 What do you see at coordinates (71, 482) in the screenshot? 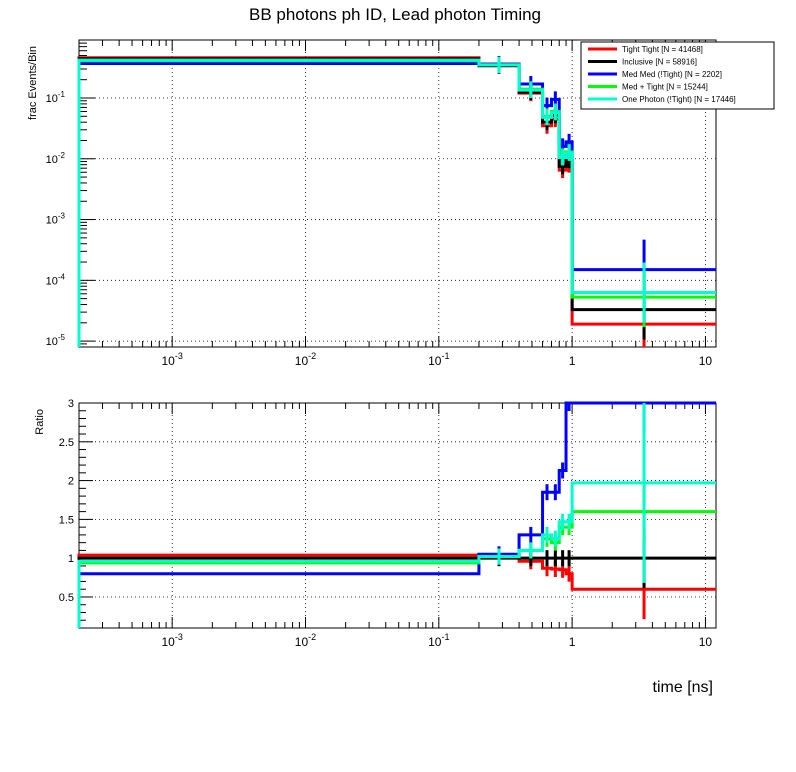
I see `y-tick-label: 2` at bounding box center [71, 482].